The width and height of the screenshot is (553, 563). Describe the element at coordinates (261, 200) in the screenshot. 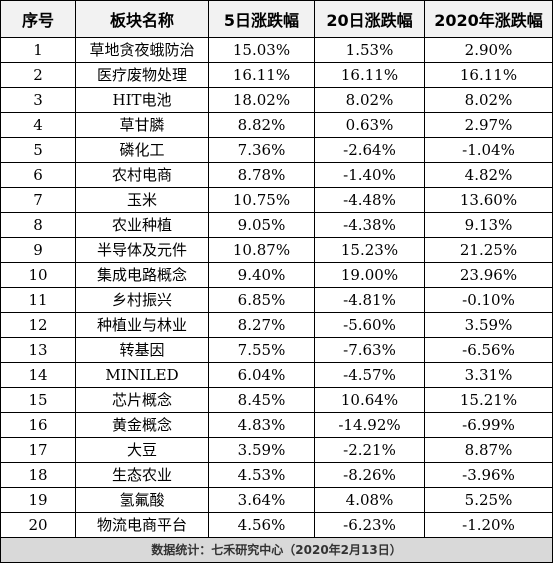

I see `change-5day: 10.75%` at that location.